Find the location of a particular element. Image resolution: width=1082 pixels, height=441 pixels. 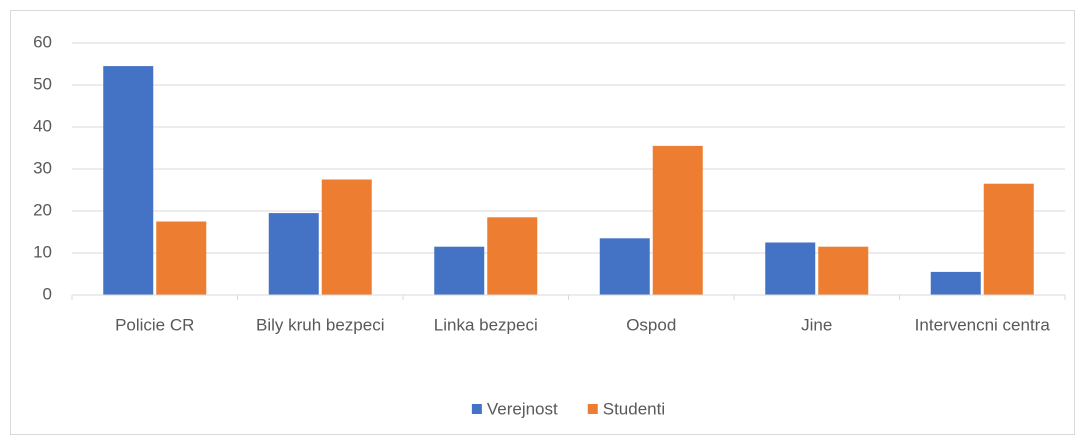

legend: Verejnost Studenti is located at coordinates (568, 408).